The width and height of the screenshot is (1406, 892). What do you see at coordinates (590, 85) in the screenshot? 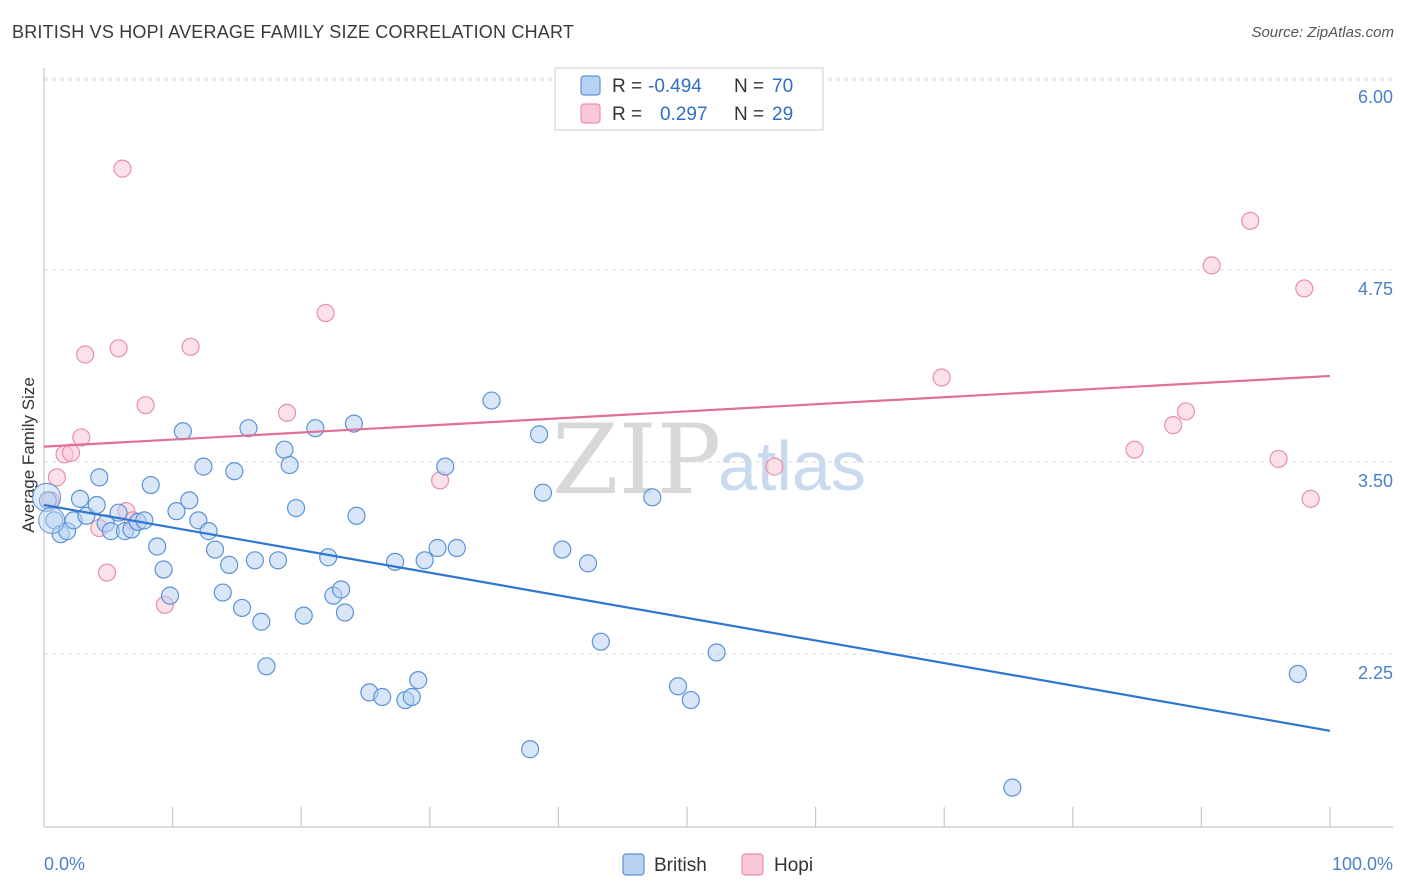
I see `legend-swatch-british` at bounding box center [590, 85].